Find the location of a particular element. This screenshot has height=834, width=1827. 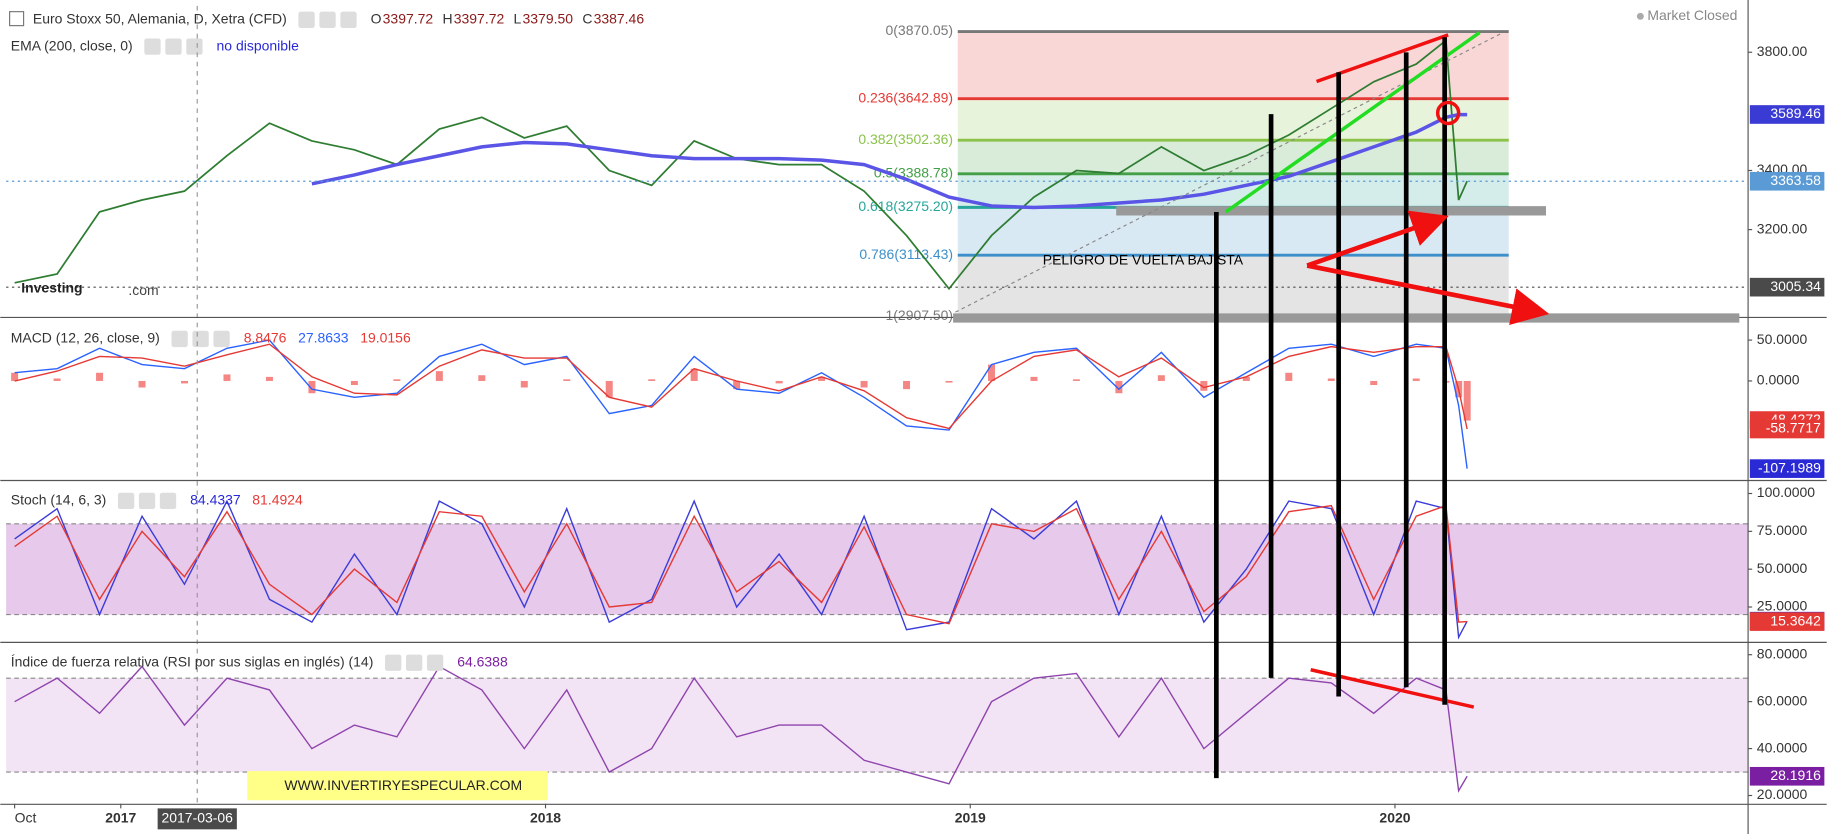

readout: 8.8476 is located at coordinates (265, 338).